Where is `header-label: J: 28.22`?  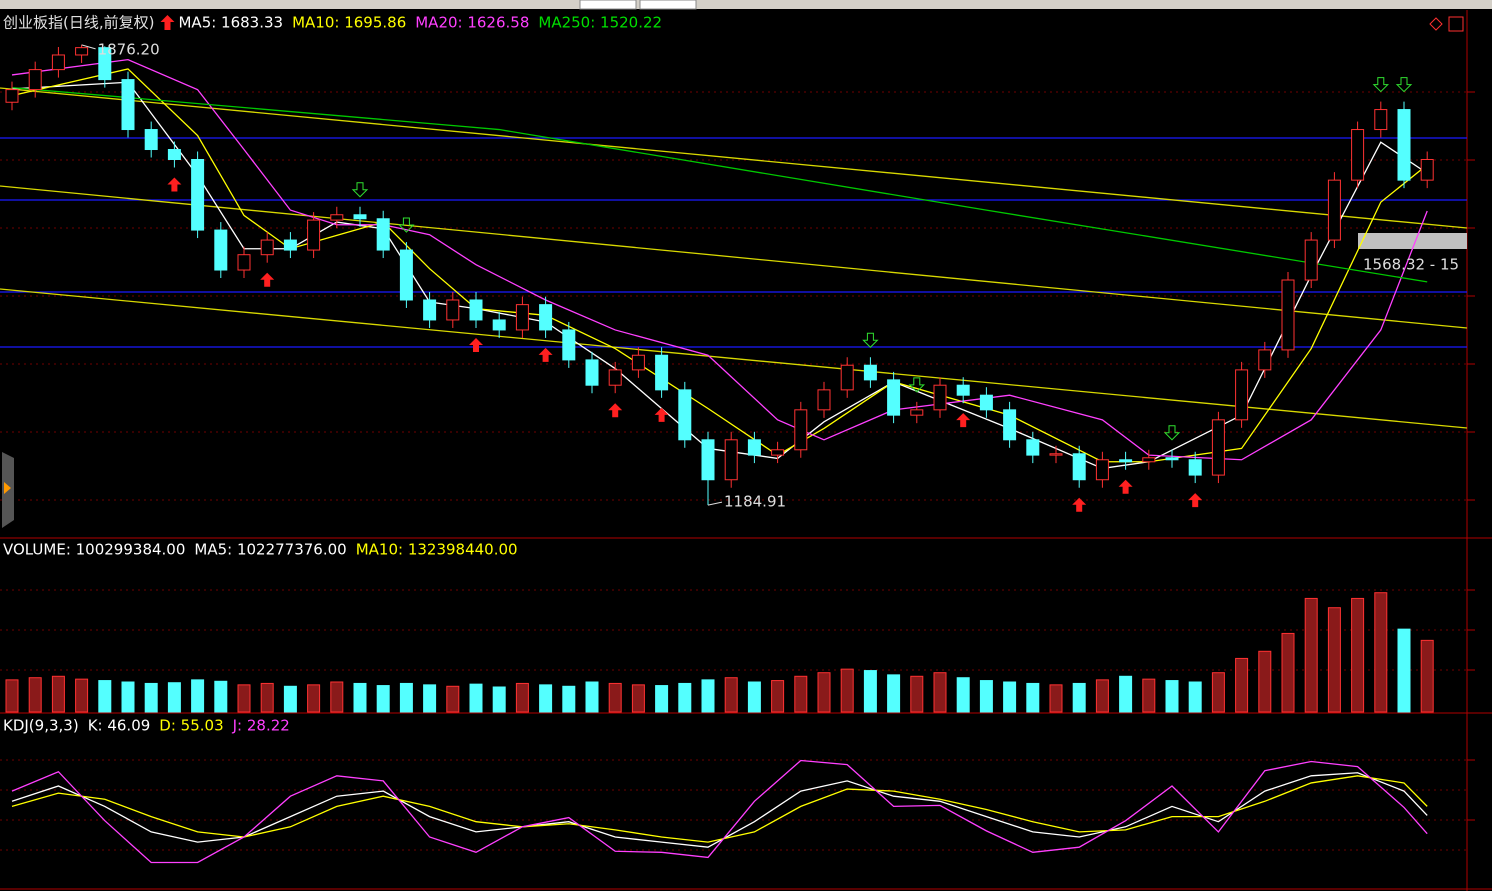
header-label: J: 28.22 is located at coordinates (261, 726).